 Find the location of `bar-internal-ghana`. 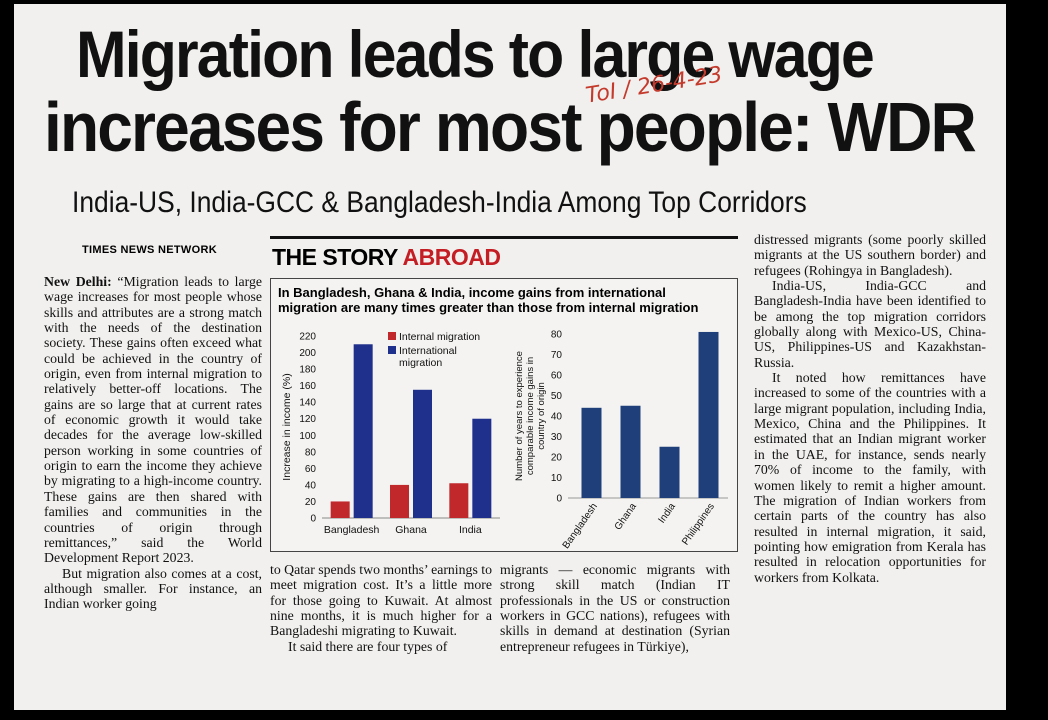

bar-internal-ghana is located at coordinates (399, 501).